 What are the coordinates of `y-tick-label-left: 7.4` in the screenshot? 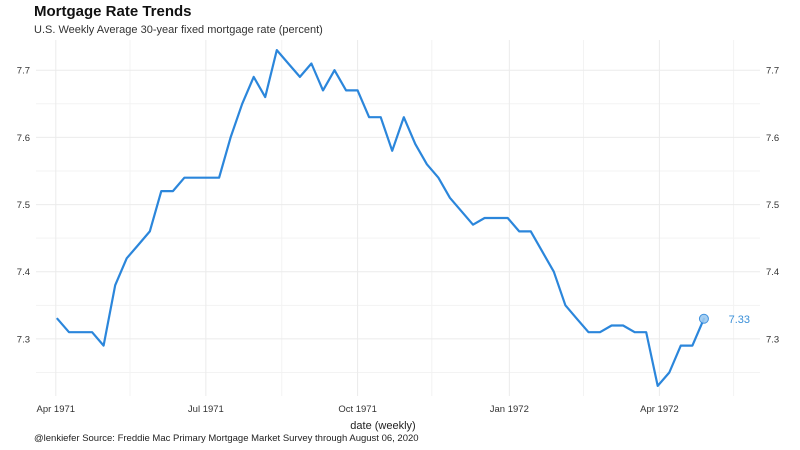 It's located at (23, 272).